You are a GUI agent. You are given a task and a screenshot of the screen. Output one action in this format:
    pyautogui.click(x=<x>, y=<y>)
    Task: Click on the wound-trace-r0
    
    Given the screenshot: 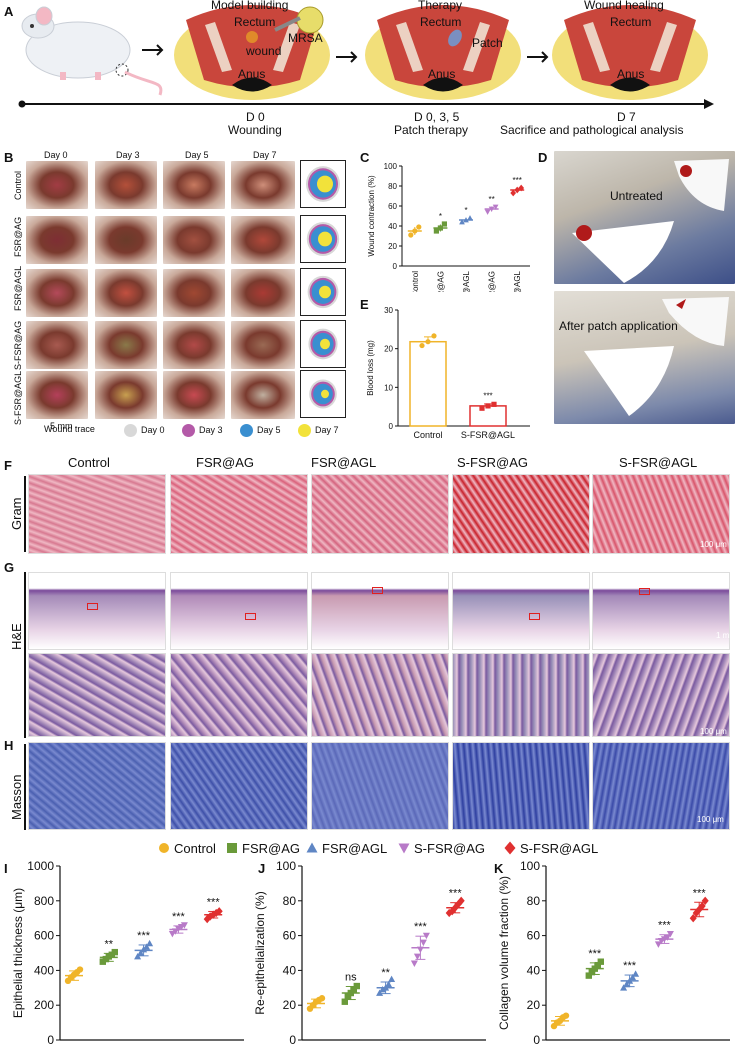 What is the action you would take?
    pyautogui.click(x=323, y=184)
    